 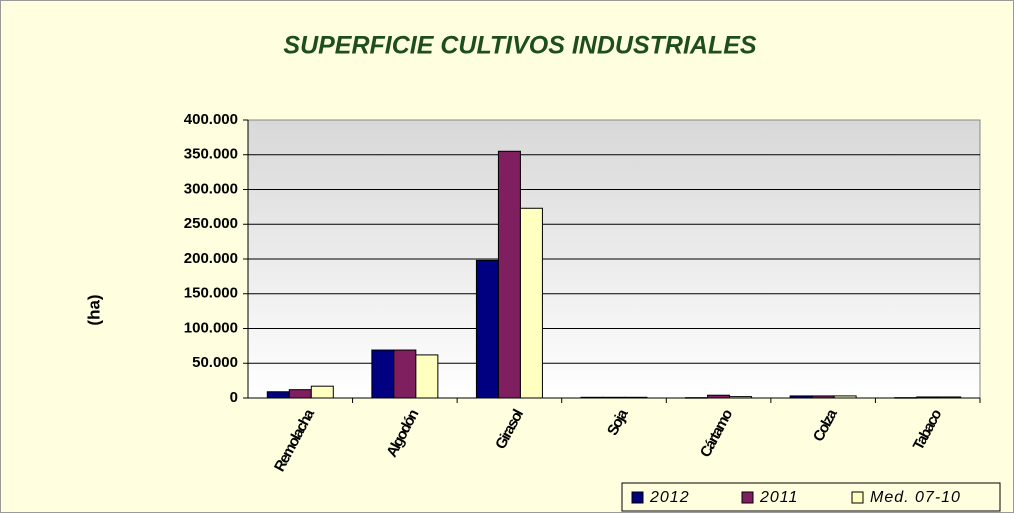 What do you see at coordinates (211, 188) in the screenshot?
I see `y-tick-label: 300.000` at bounding box center [211, 188].